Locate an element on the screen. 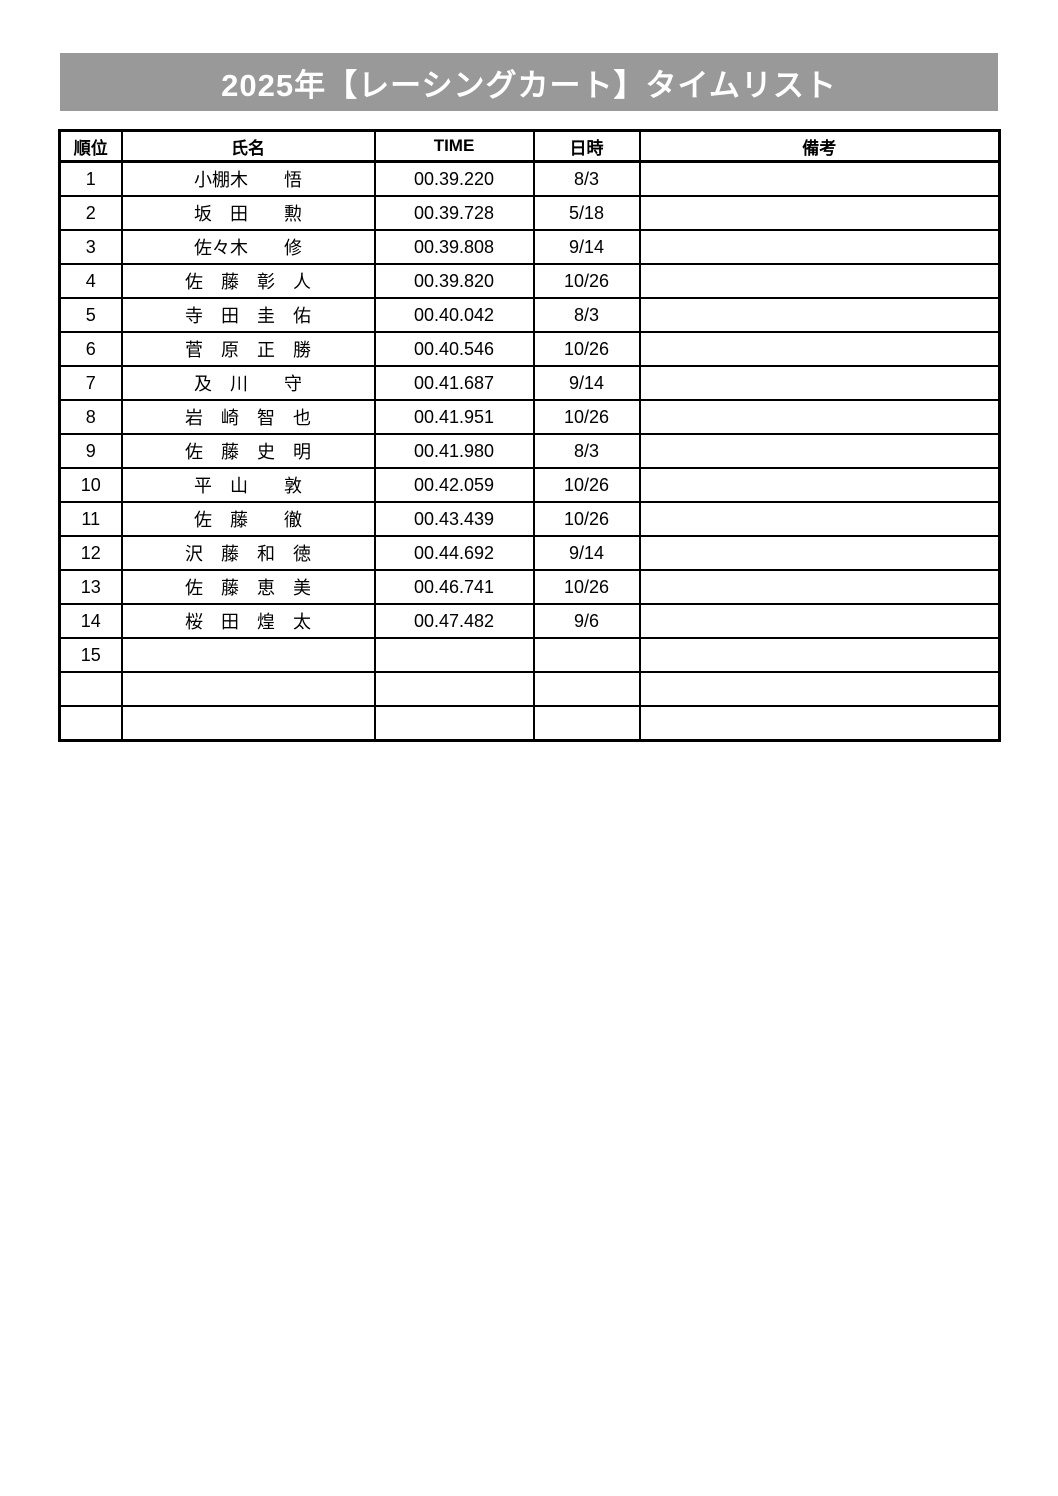 The width and height of the screenshot is (1058, 1496). column-header-rank: 順位 is located at coordinates (90, 146).